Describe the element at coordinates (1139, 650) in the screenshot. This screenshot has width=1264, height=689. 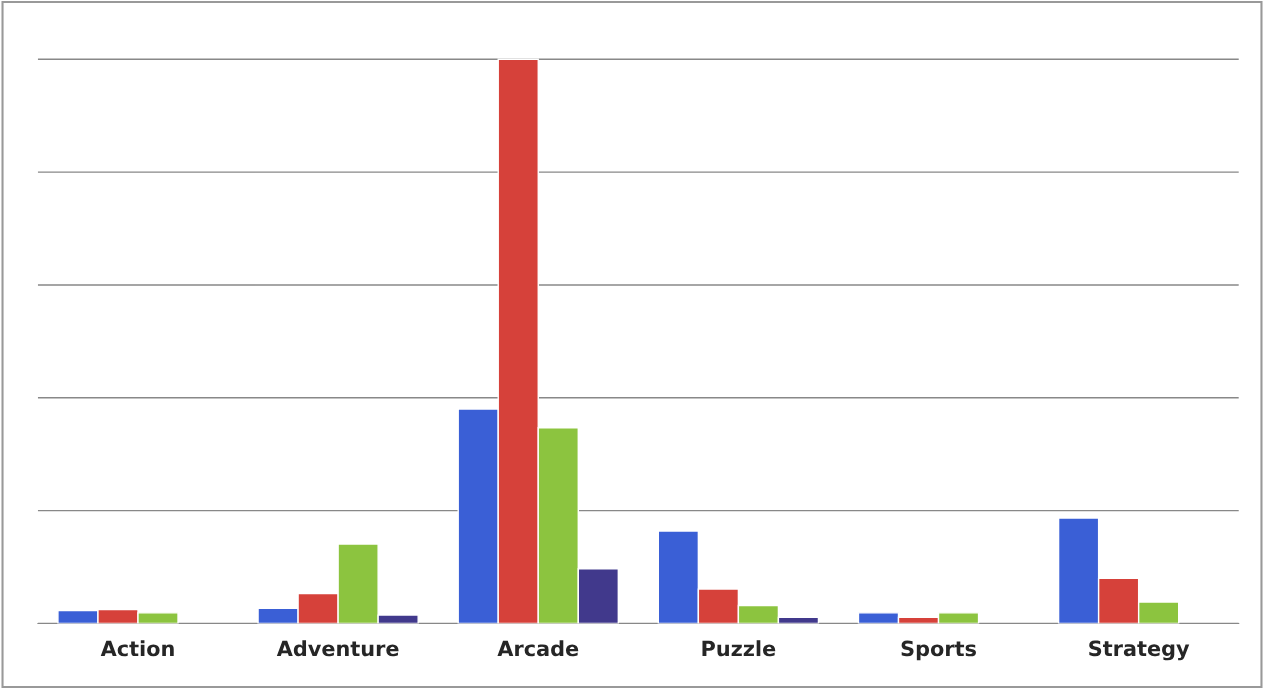
I see `x-tick-label: Strategy` at that location.